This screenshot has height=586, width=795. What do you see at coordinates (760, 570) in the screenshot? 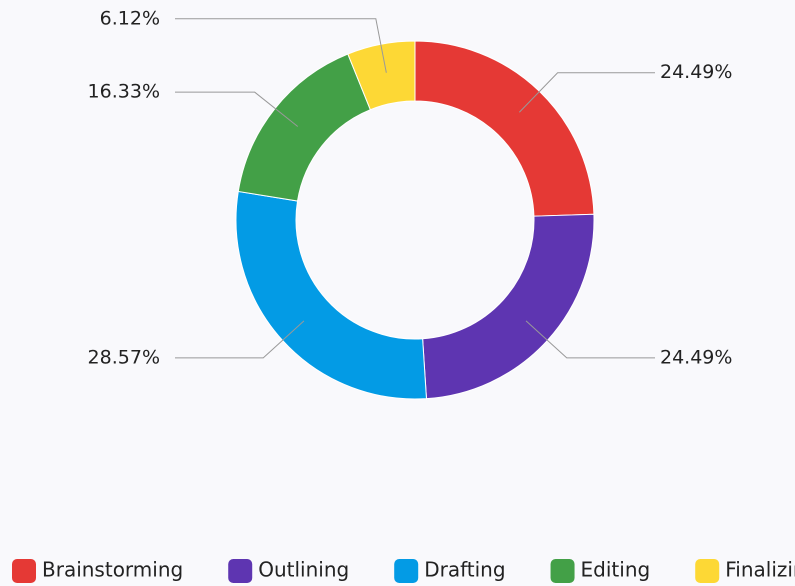
I see `legend-label: Finalizing` at bounding box center [760, 570].